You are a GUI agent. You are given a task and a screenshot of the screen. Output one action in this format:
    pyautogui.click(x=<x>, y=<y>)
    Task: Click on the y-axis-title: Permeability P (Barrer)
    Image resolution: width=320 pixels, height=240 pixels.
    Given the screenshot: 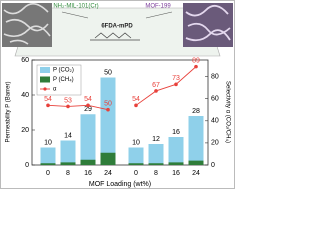 What is the action you would take?
    pyautogui.click(x=9, y=112)
    